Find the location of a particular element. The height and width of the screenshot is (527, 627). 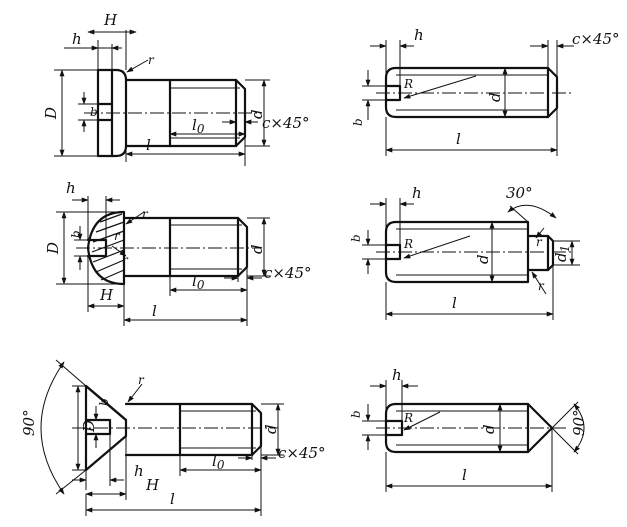

label-l-3: l is located at coordinates (154, 311).